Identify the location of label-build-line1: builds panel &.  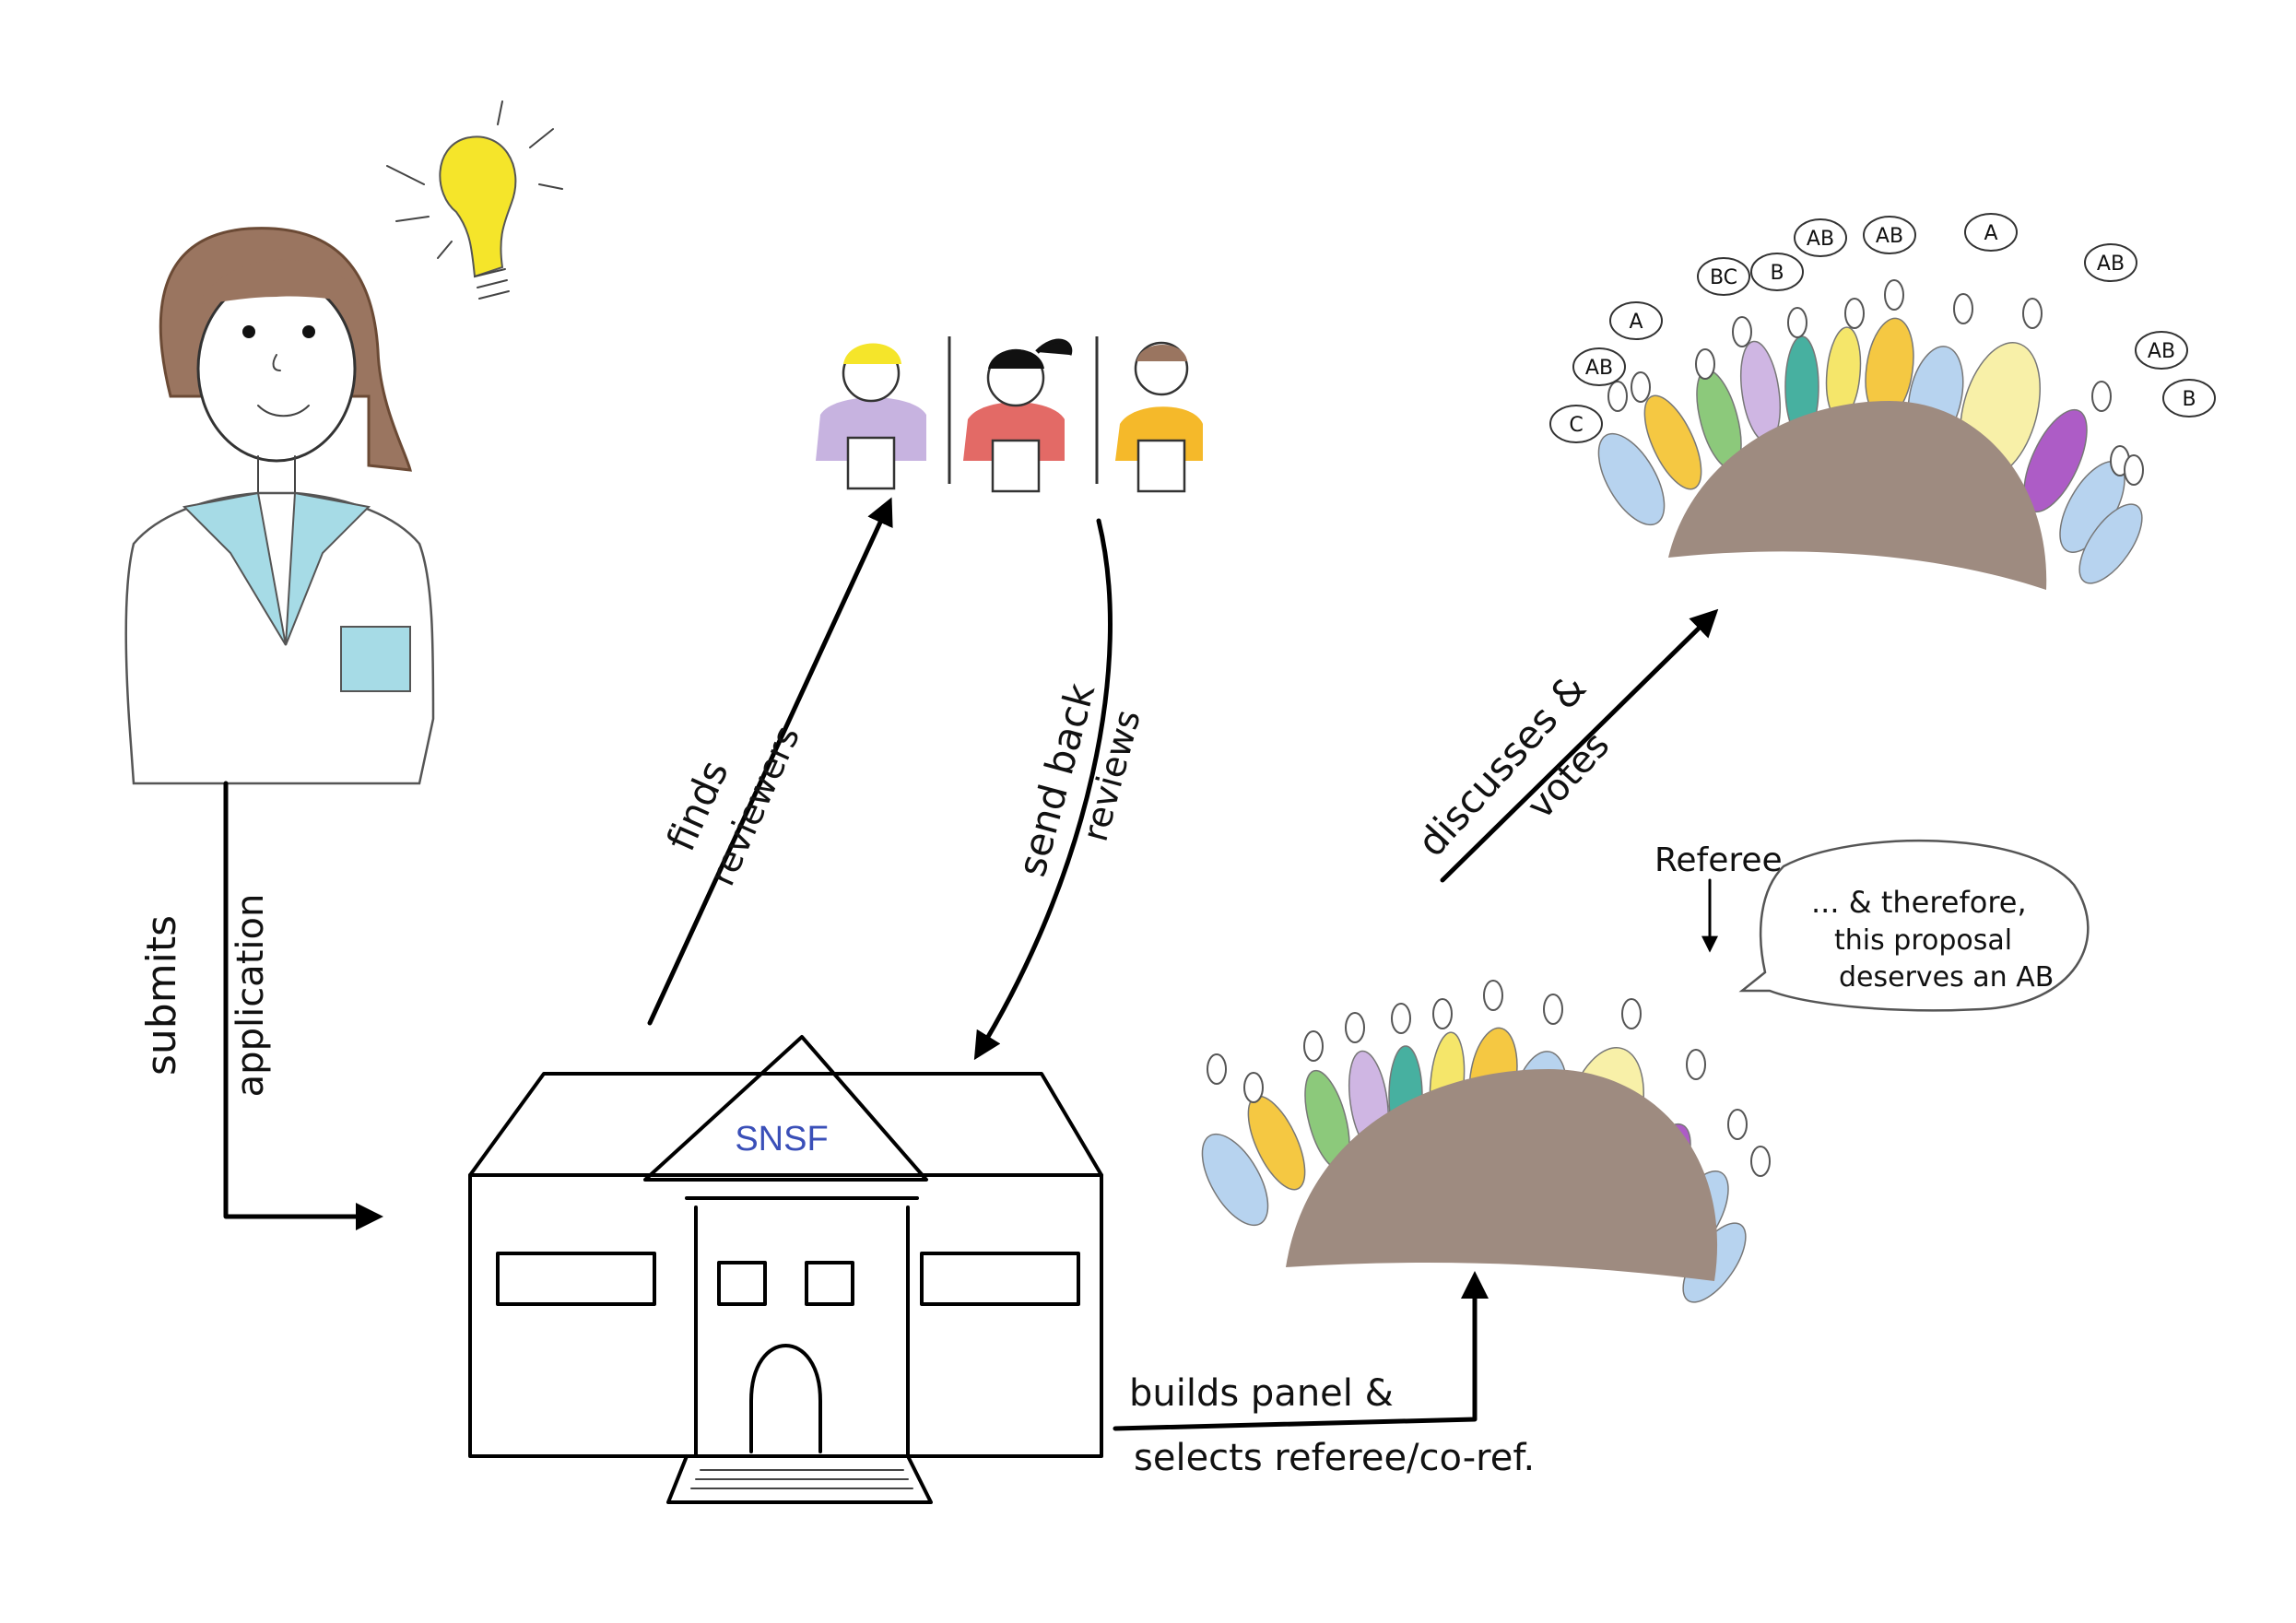
(1261, 1393).